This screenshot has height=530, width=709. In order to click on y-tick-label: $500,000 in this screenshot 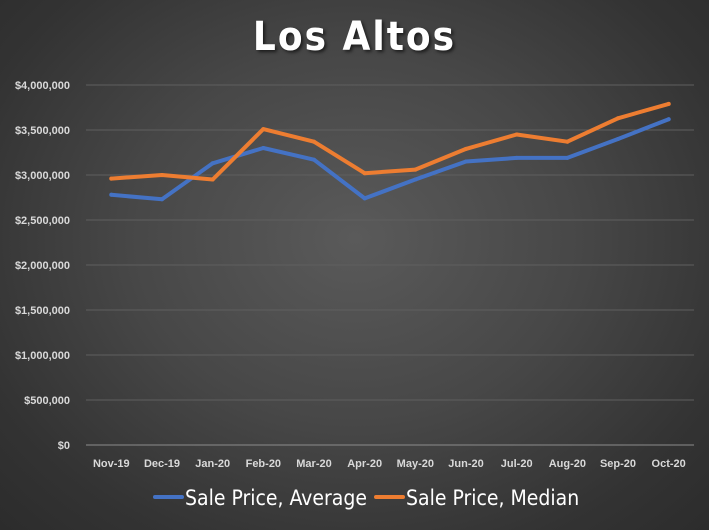, I will do `click(47, 401)`.